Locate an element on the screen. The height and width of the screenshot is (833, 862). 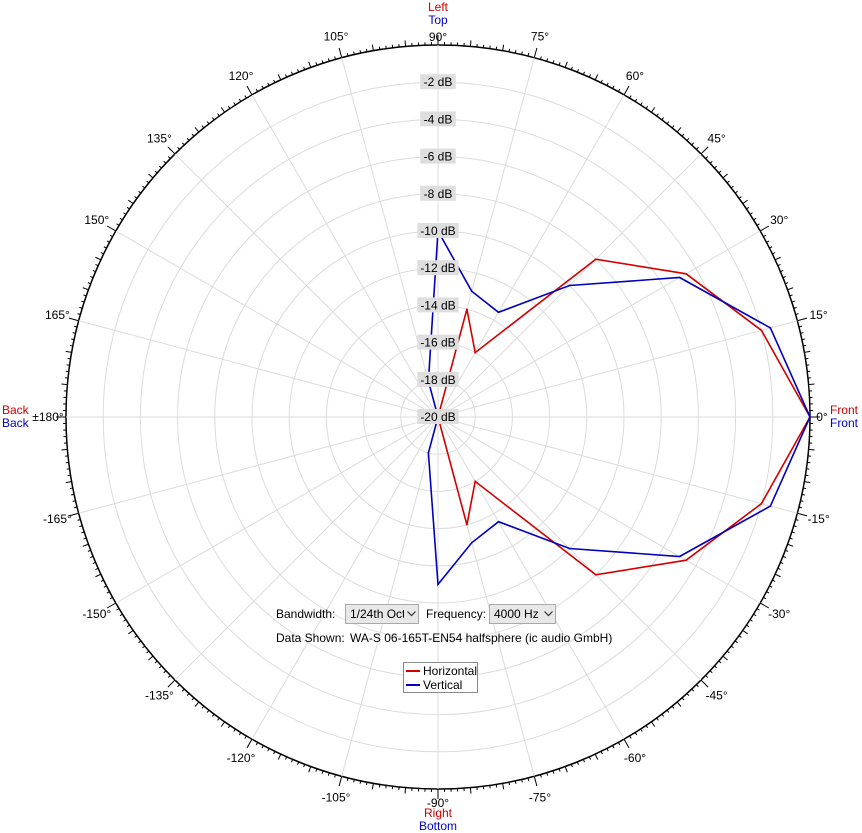
legend-item-vertical: Vertical is located at coordinates (434, 685).